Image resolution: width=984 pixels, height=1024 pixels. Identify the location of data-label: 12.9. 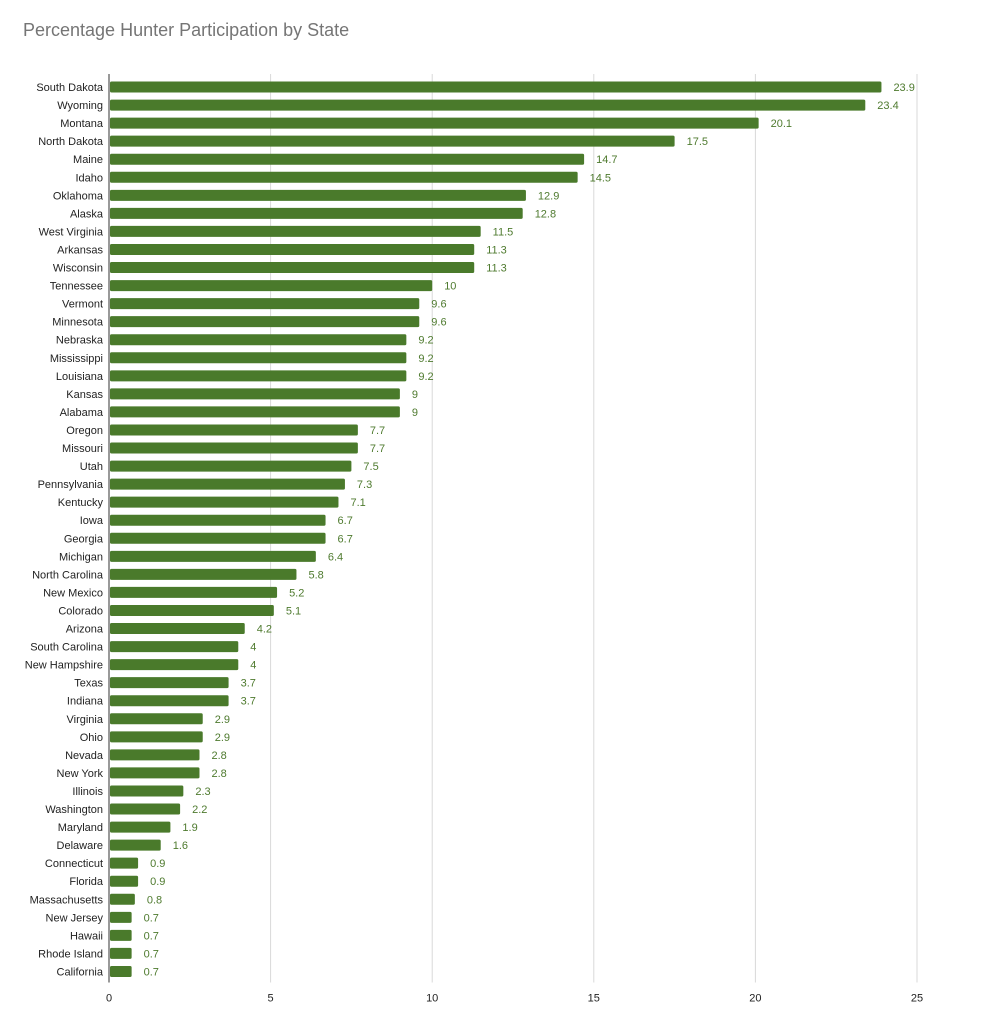
(548, 196).